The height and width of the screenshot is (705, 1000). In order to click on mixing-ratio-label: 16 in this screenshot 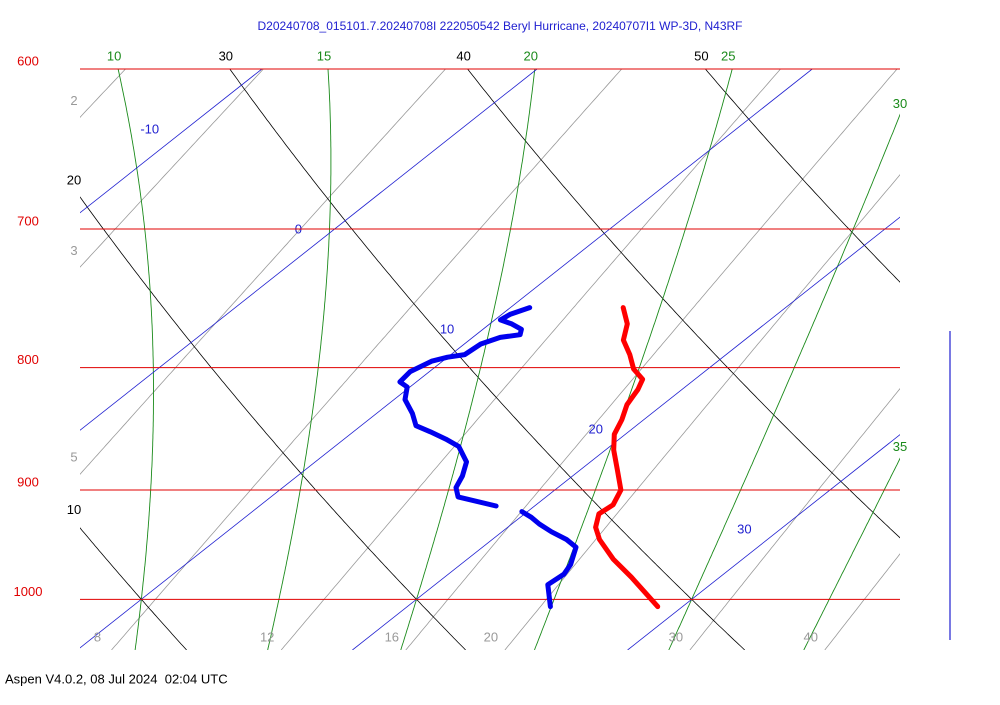, I will do `click(392, 636)`.